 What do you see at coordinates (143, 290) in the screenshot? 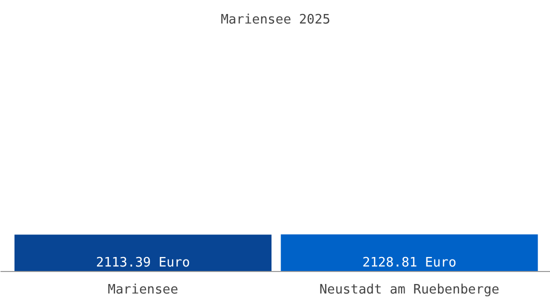
I see `x-tick-label: Mariensee` at bounding box center [143, 290].